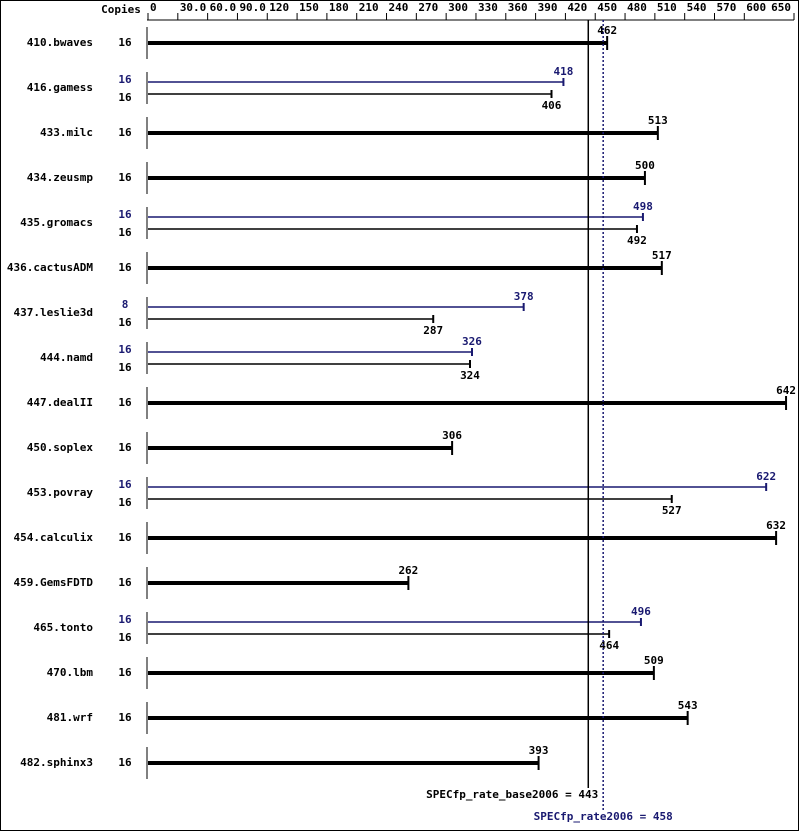  I want to click on x-tick-label: 150, so click(309, 7).